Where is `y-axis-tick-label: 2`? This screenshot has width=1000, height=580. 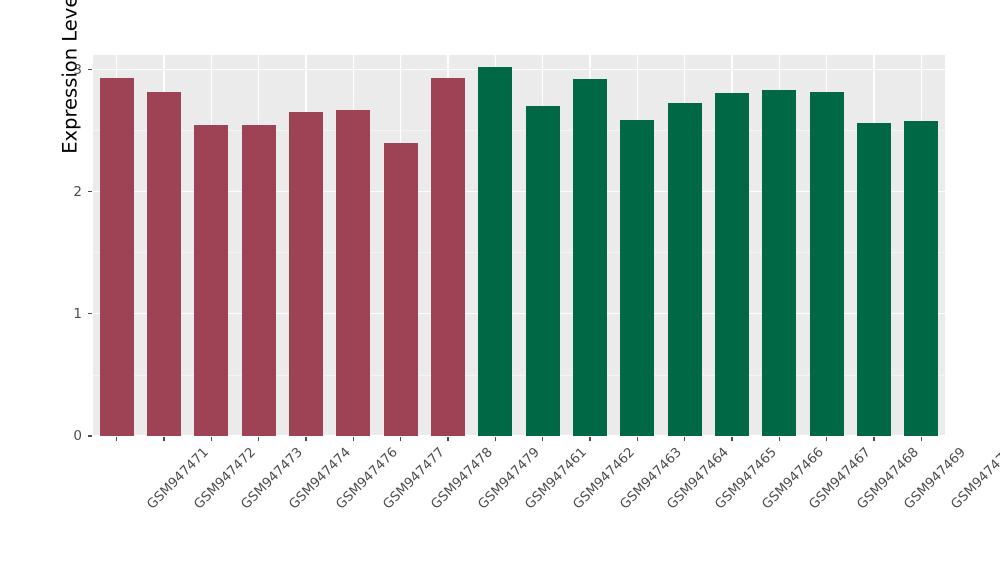
y-axis-tick-label: 2 is located at coordinates (77, 191).